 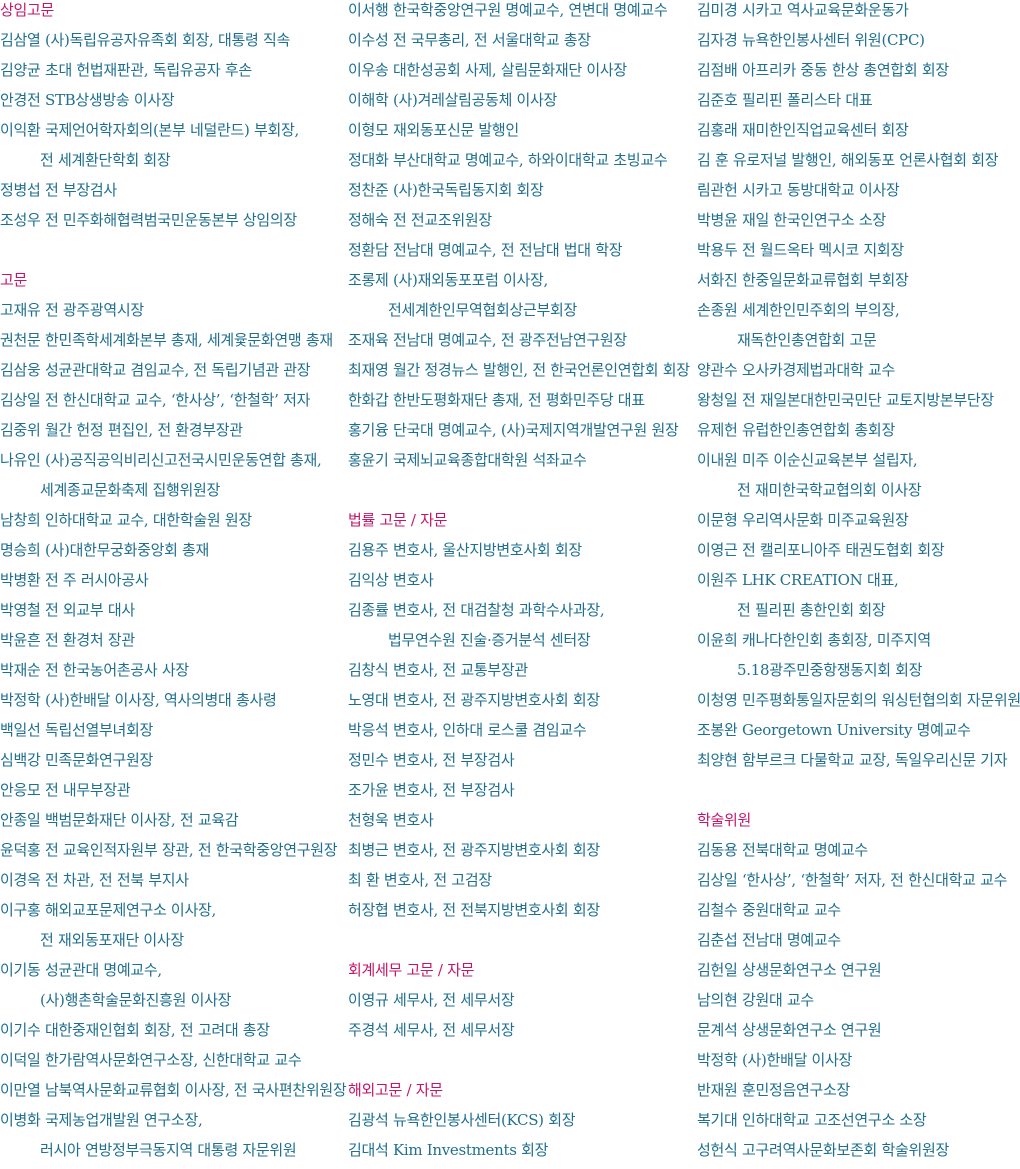 I want to click on entry-line: 홍윤기 국제뇌교육종합대학원 석좌교수, so click(x=467, y=460).